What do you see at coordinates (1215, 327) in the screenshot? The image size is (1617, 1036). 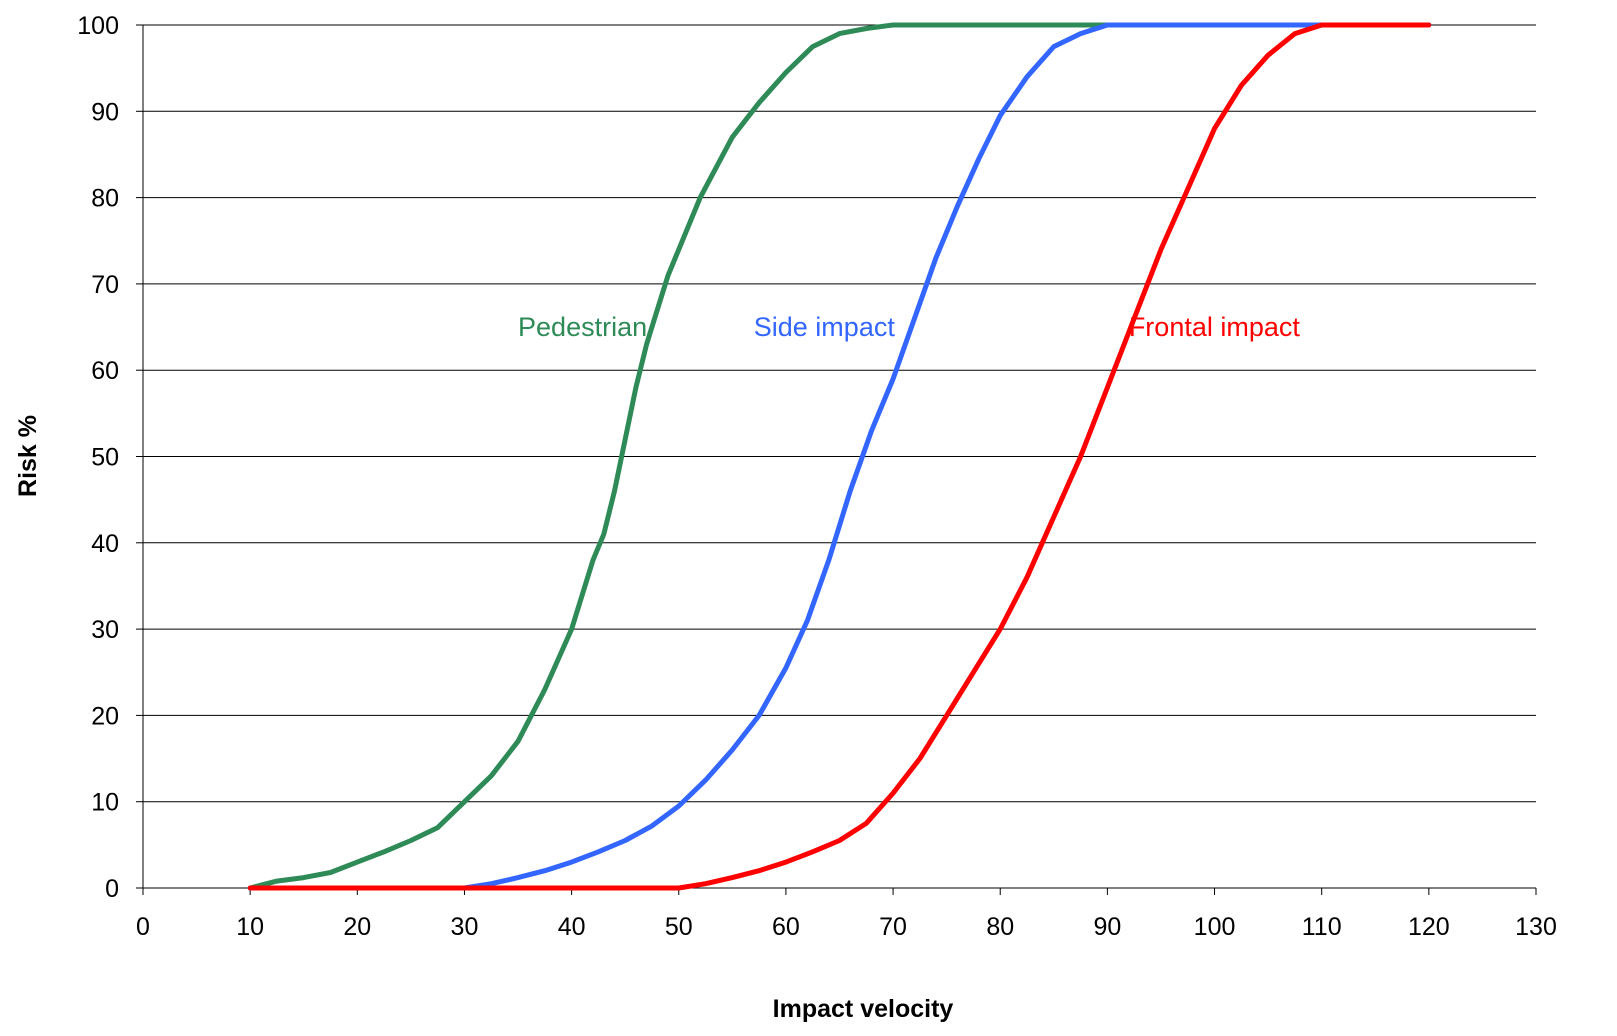 I see `series-label-frontal-impact: Frontal impact` at bounding box center [1215, 327].